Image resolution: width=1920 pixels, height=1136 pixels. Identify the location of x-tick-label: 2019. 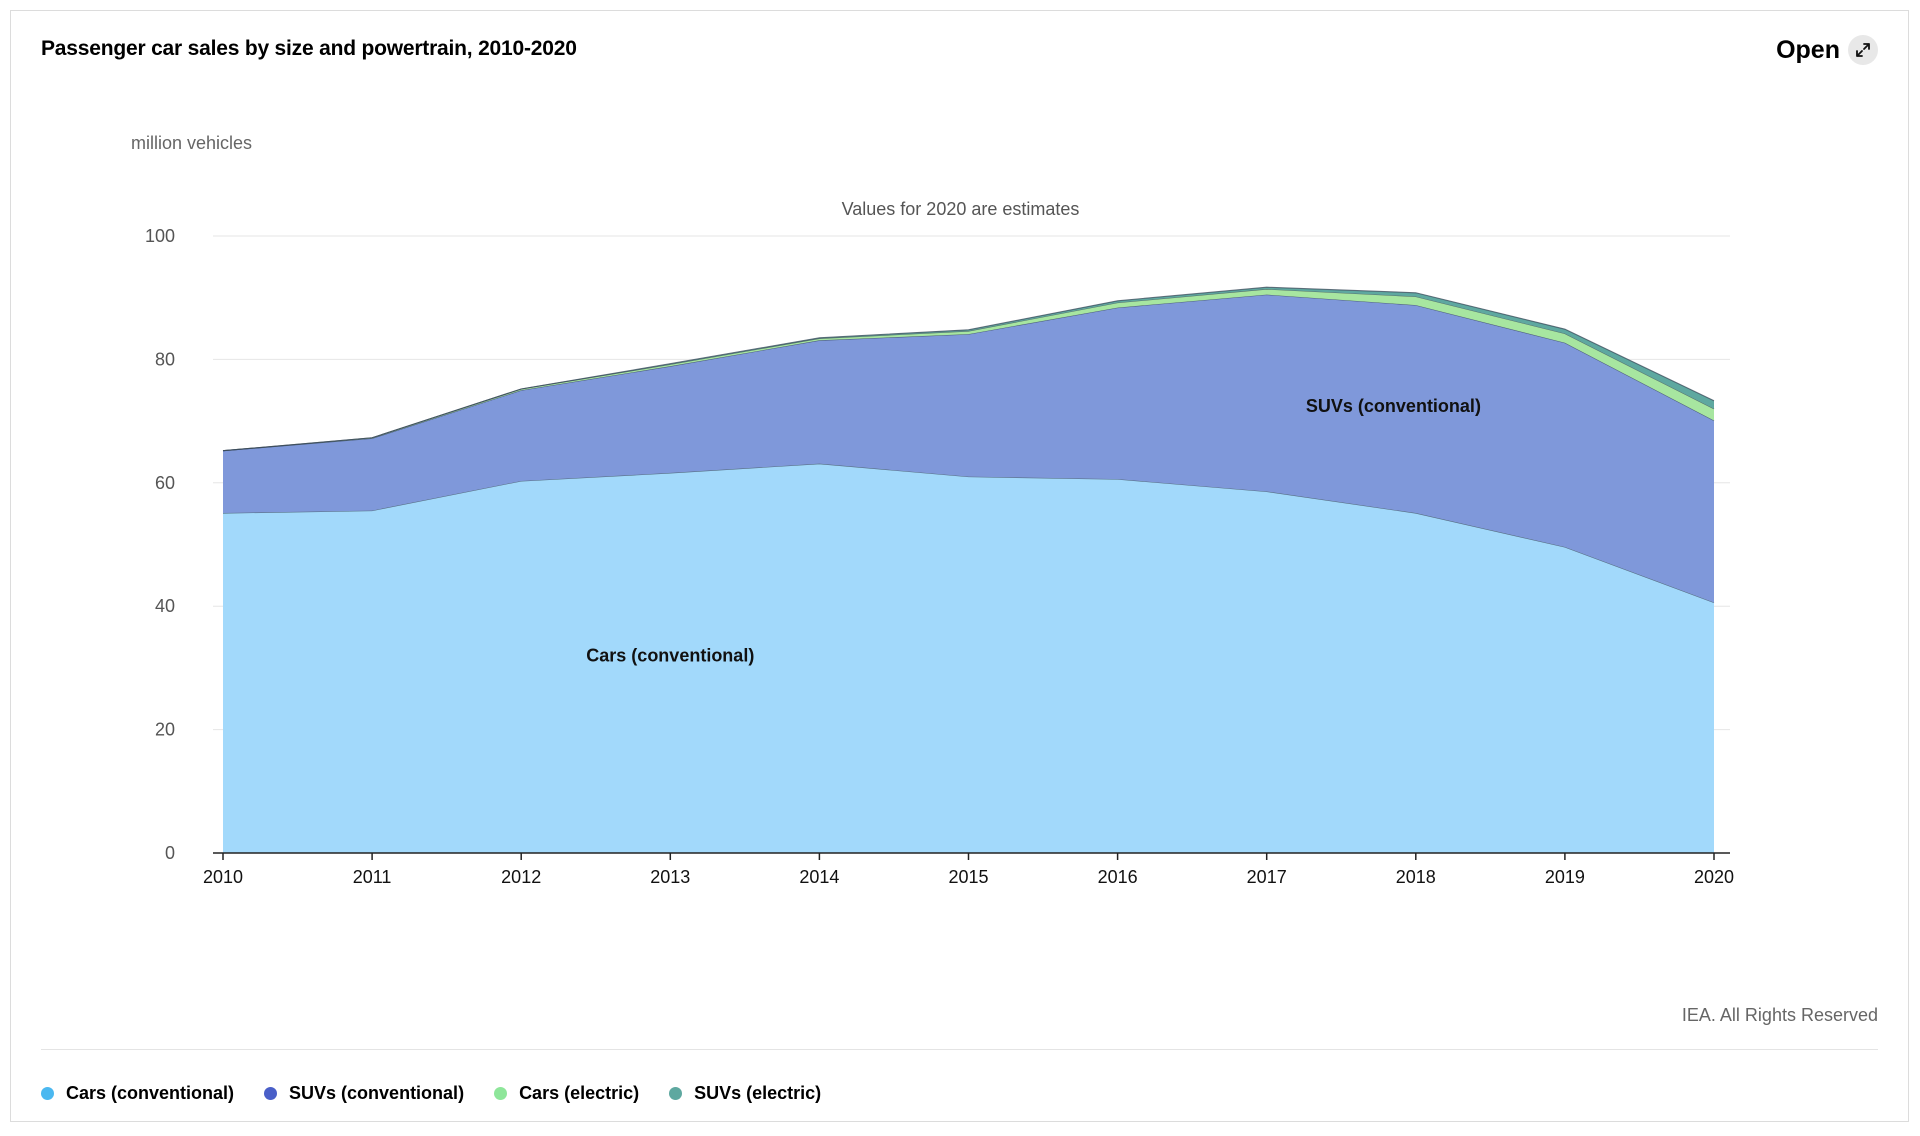
(1565, 877).